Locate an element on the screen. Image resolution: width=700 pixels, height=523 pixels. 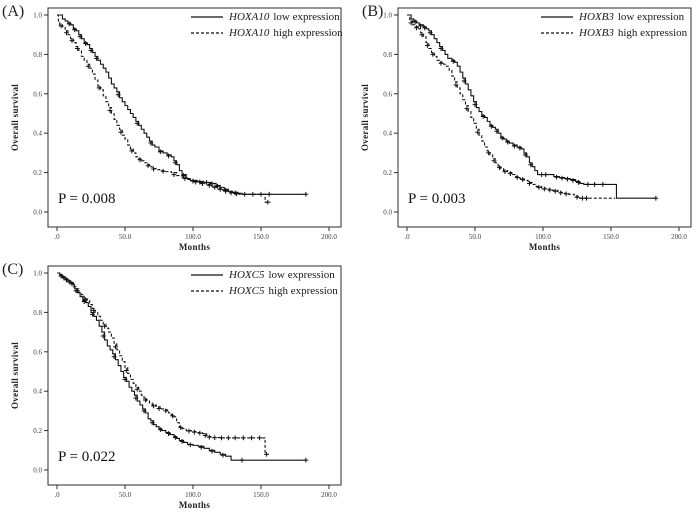
p-value-annotation: P = 0.022 is located at coordinates (87, 457).